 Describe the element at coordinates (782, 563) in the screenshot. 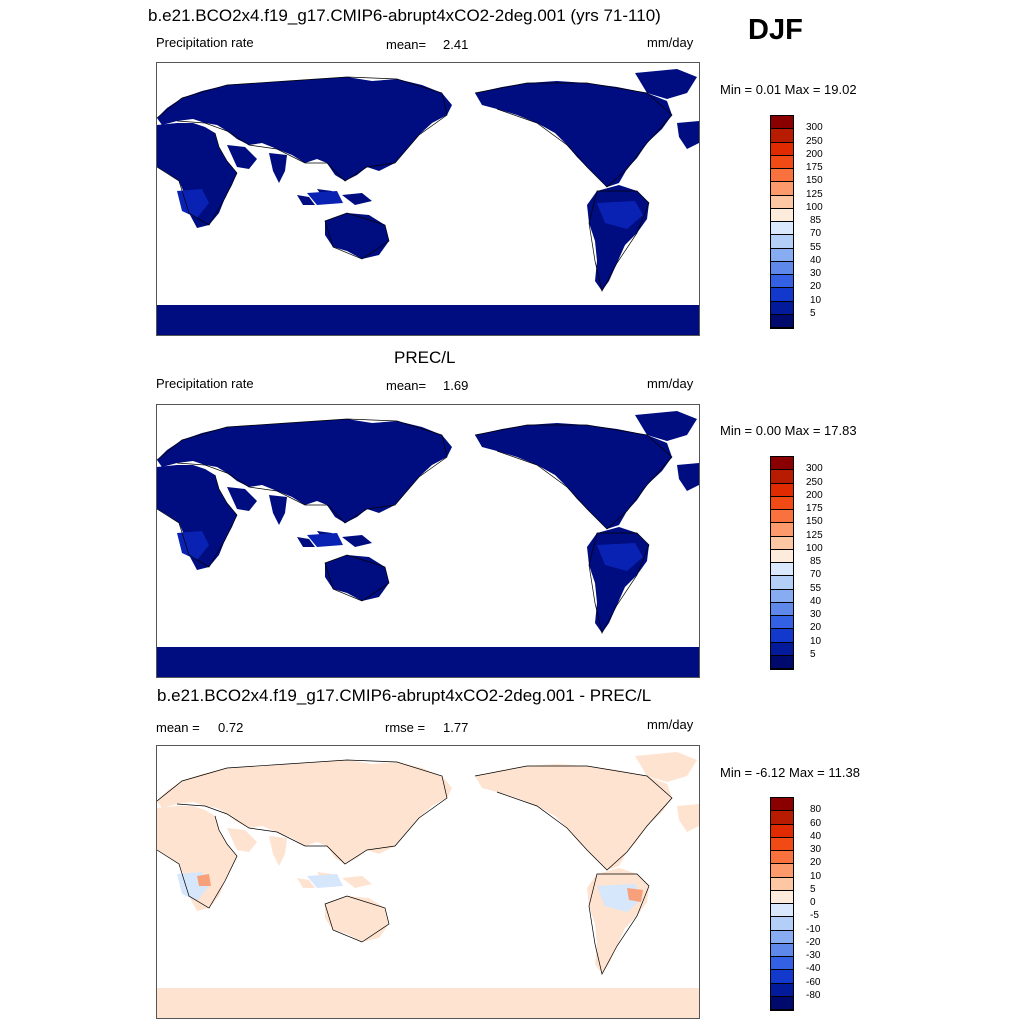

I see `panel2-colorbar` at that location.